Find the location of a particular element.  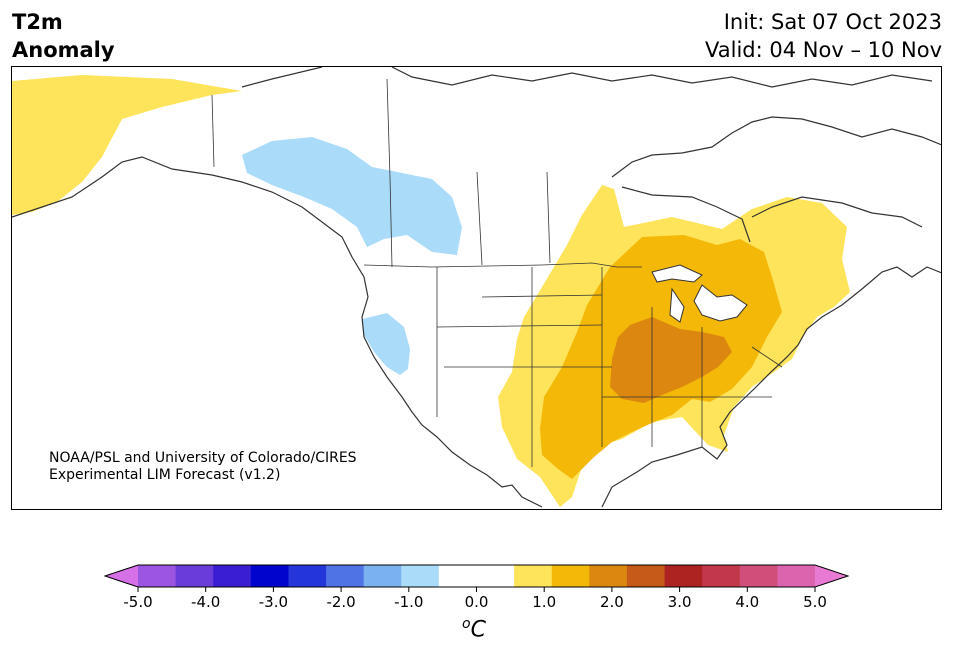

colorbar-tick-label: -1.0 is located at coordinates (408, 602).